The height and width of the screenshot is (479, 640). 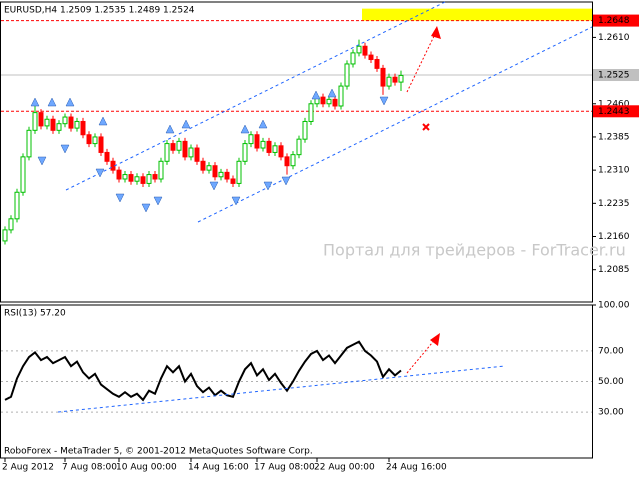 I want to click on current-price-box, so click(x=616, y=75).